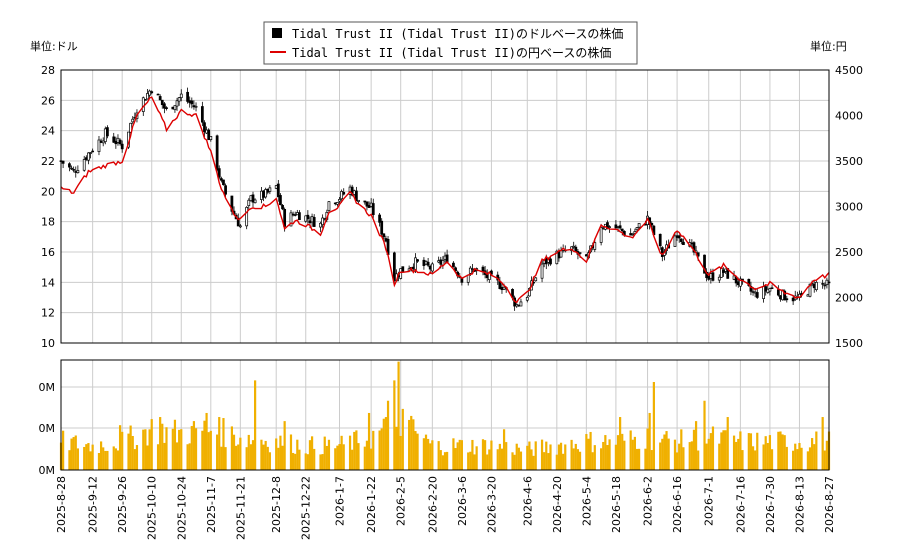  What do you see at coordinates (432, 504) in the screenshot?
I see `x-tick-label: 2026-2-20` at bounding box center [432, 504].